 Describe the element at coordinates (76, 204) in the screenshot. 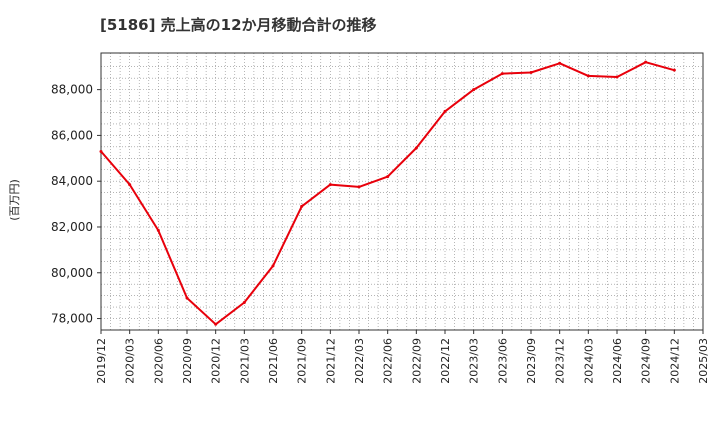

I see `y-axis-ticks: 78,000 80,000 82,000 84,000 86,000 88,000` at that location.